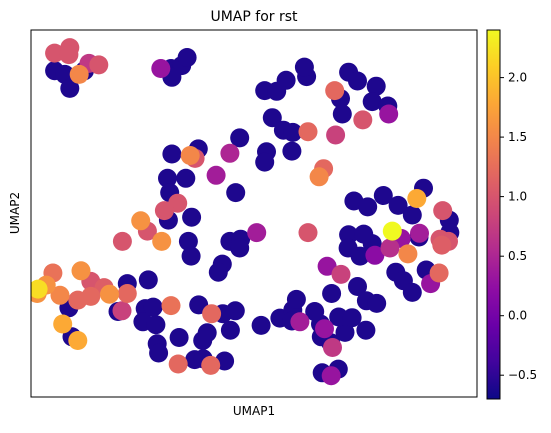 The height and width of the screenshot is (433, 551). Describe the element at coordinates (15, 213) in the screenshot. I see `y-axis-label: UMAP2` at that location.